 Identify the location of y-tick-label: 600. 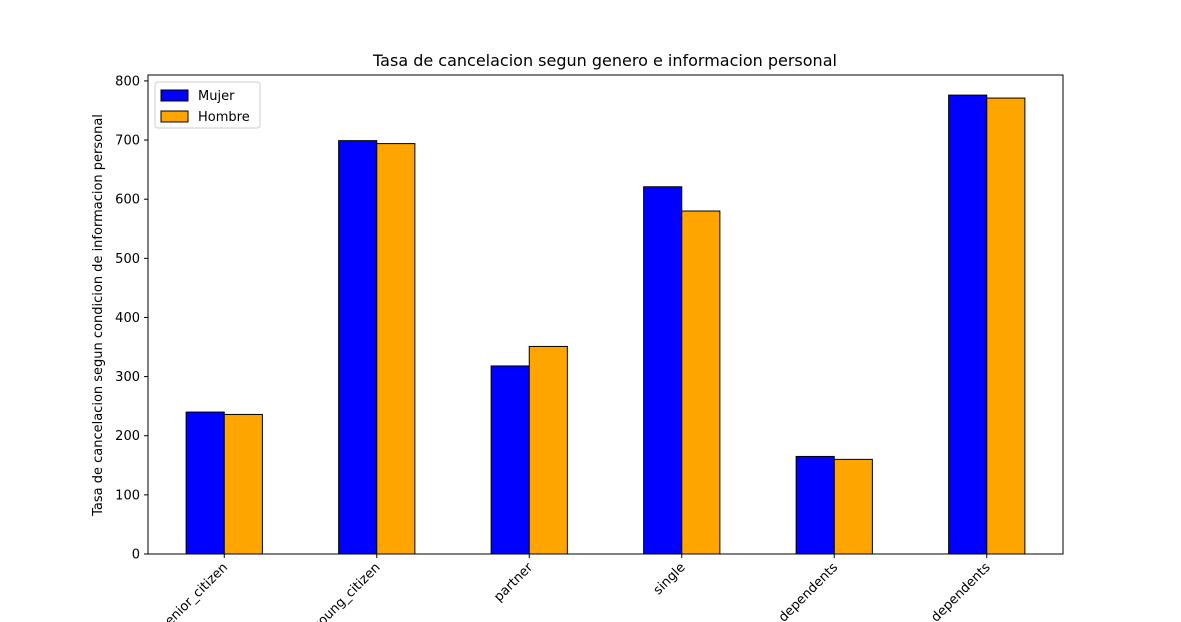
(127, 200).